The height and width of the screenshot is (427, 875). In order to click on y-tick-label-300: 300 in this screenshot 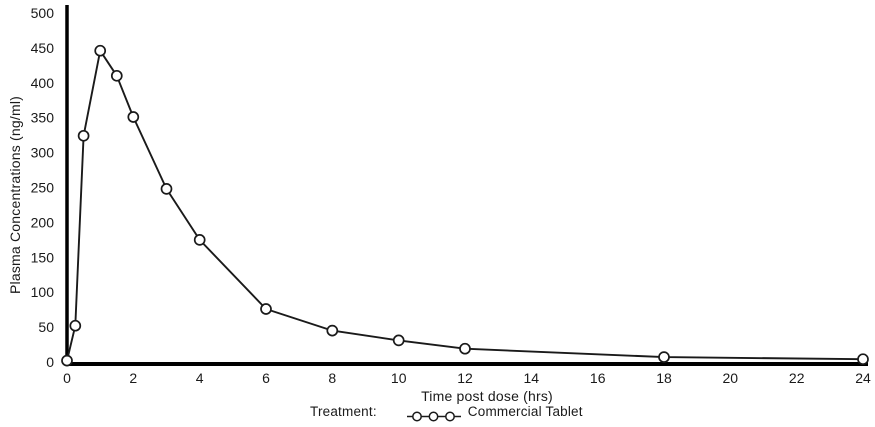, I will do `click(43, 153)`.